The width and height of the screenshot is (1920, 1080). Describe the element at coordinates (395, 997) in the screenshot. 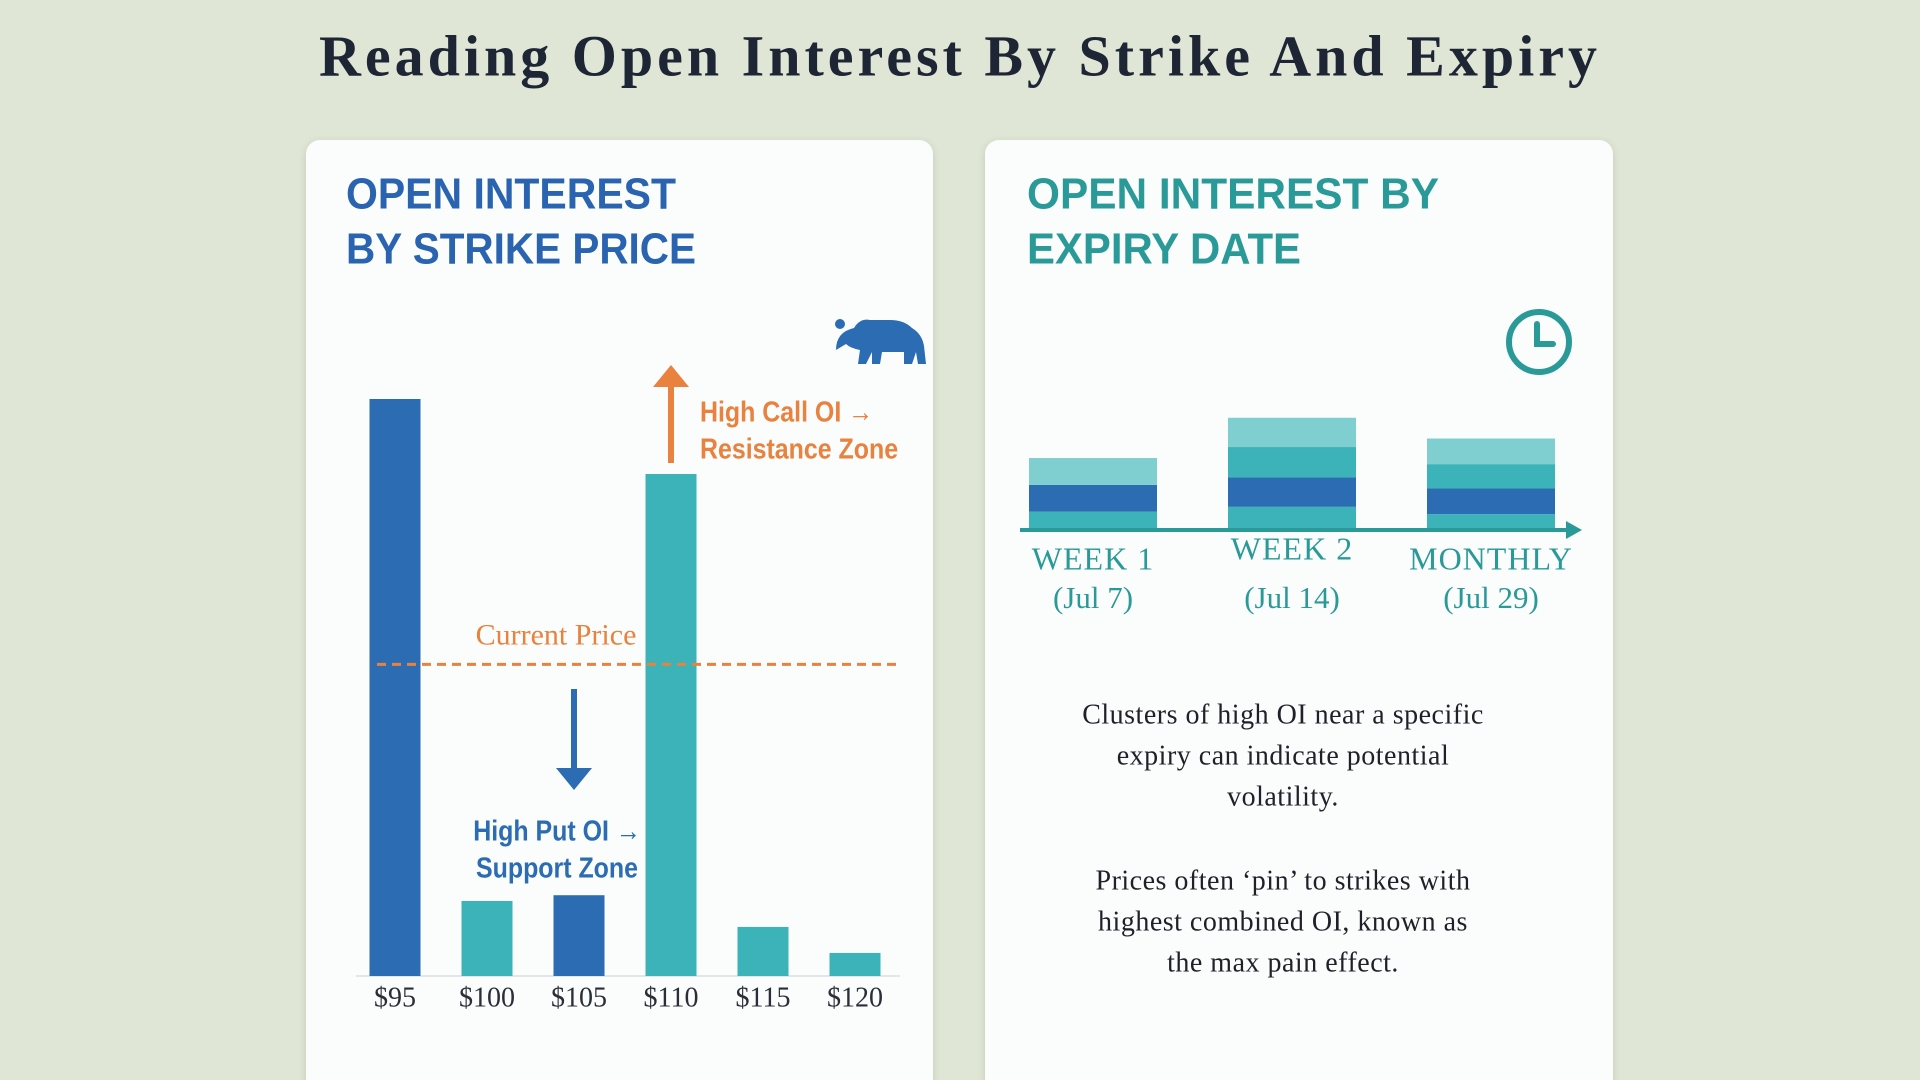

I see `x-tick-label: $95` at that location.